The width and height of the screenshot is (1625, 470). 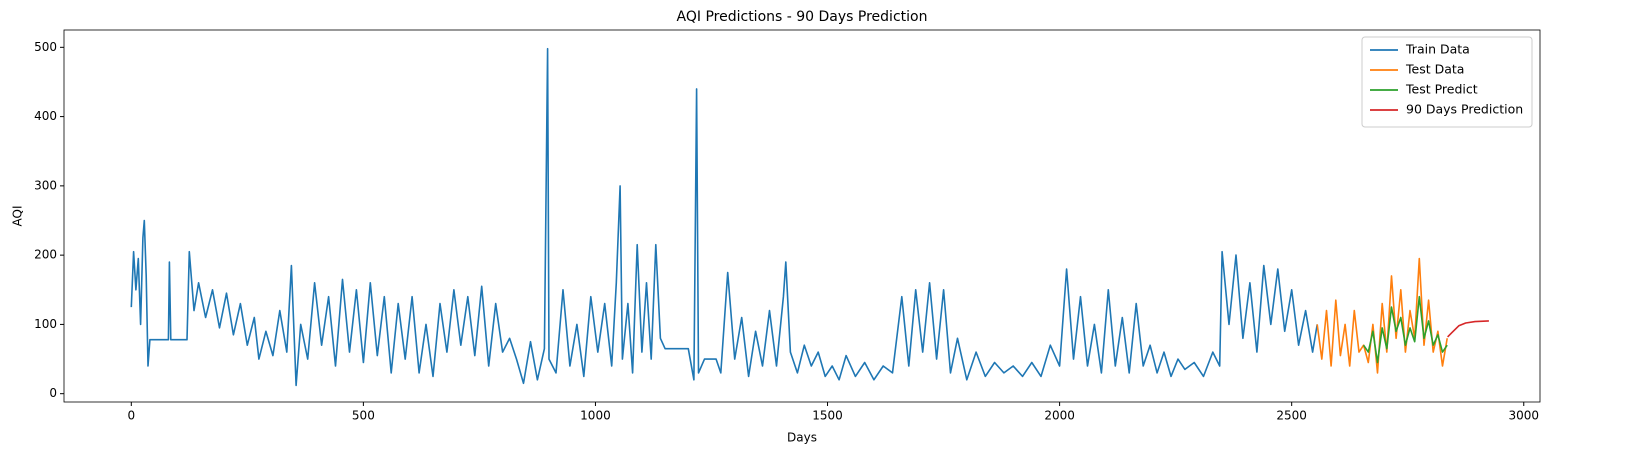 I want to click on legend-label: Test Data, so click(x=1434, y=69).